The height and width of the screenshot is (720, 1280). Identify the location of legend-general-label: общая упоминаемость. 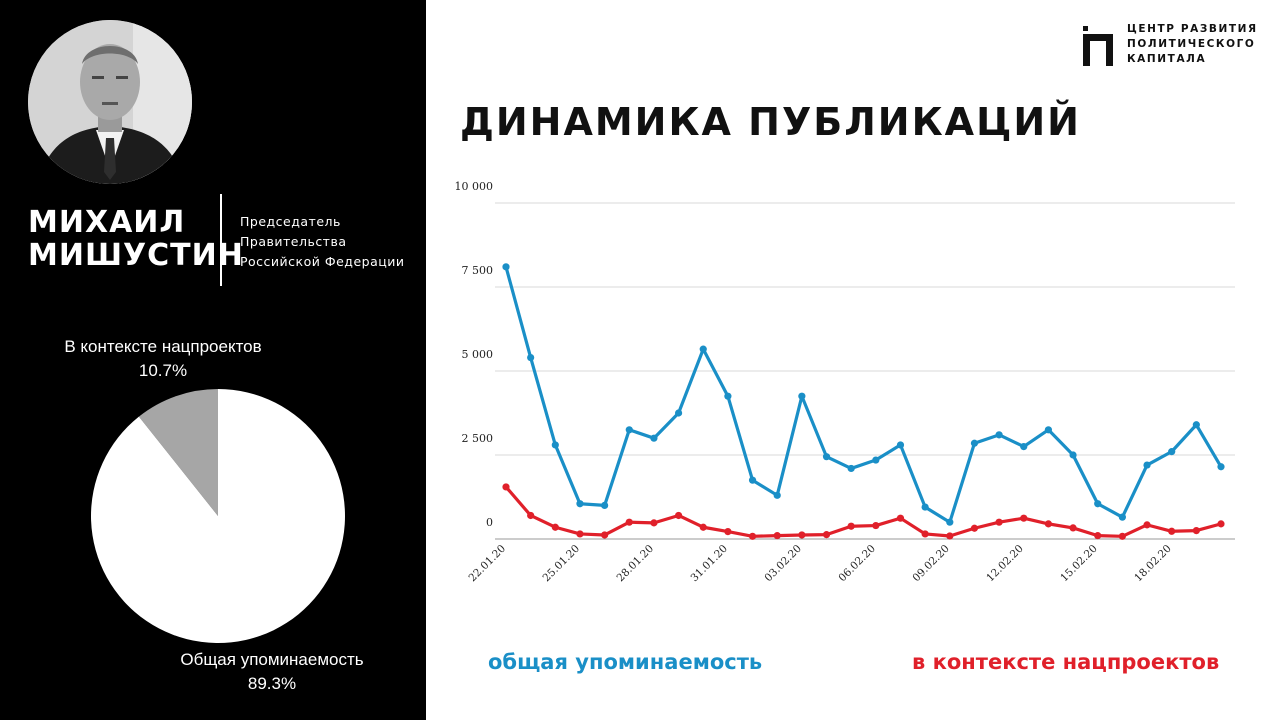
(625, 662).